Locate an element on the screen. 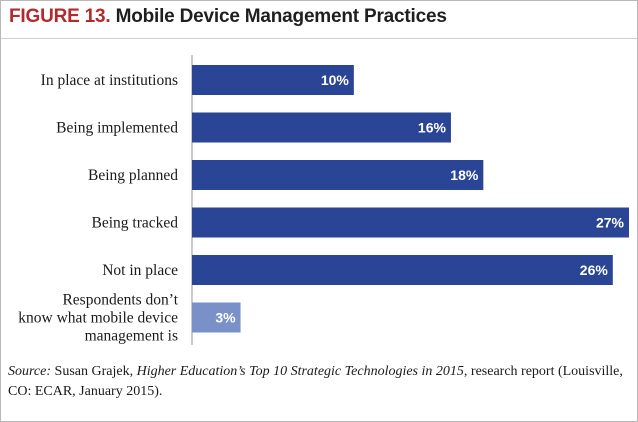 The image size is (638, 422). category-label-line: Not in place is located at coordinates (140, 270).